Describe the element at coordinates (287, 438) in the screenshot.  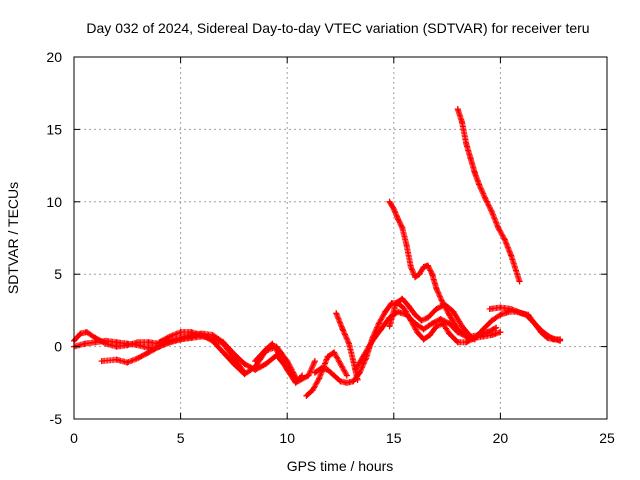
I see `x-tick-label: 10` at that location.